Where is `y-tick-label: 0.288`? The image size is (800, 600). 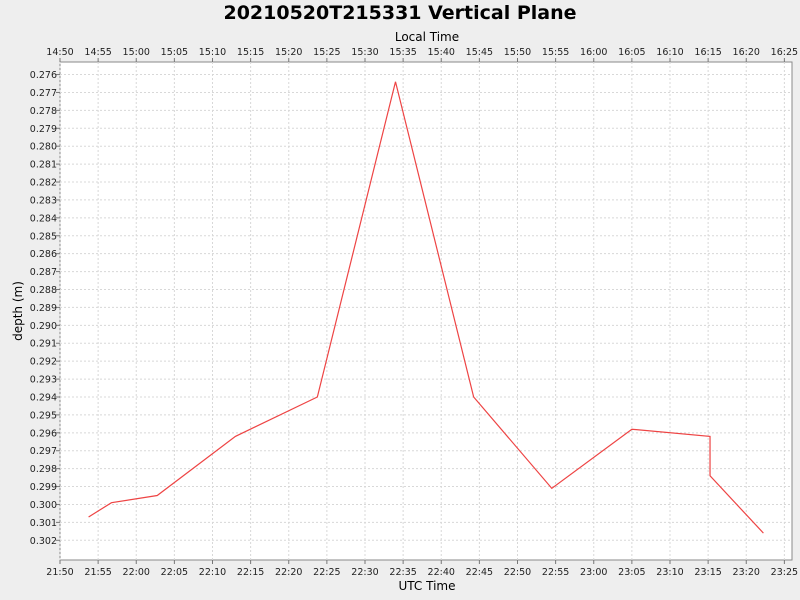 y-tick-label: 0.288 is located at coordinates (43, 290).